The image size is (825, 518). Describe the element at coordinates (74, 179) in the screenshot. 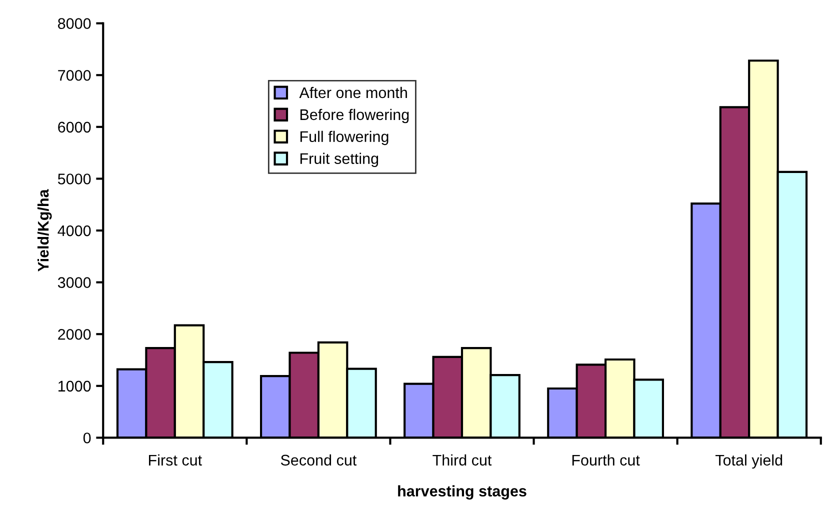

I see `y-tick-label: 5000` at that location.